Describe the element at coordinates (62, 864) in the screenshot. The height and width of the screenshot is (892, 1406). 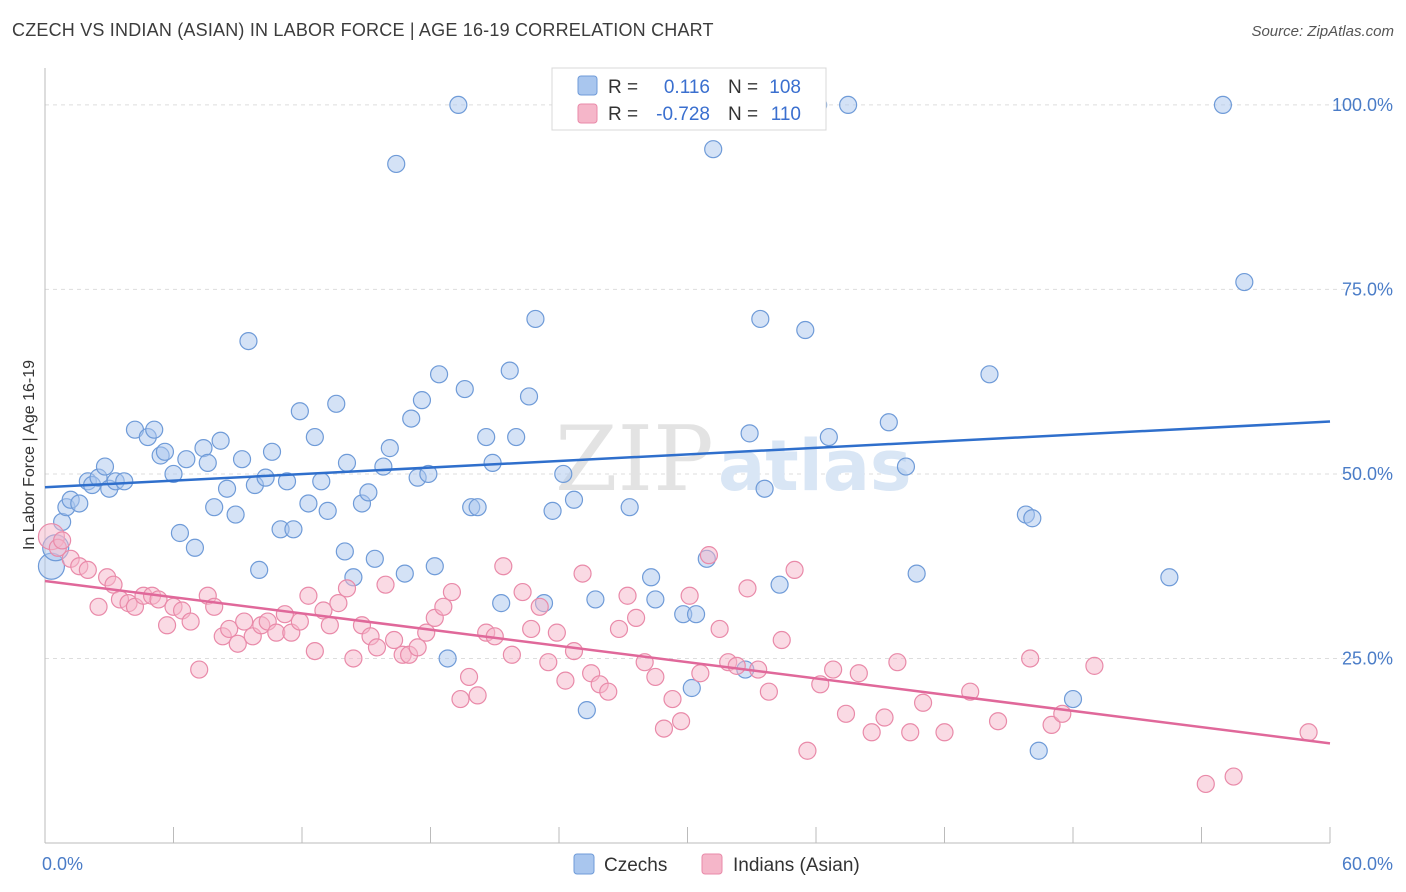
I see `x-tick-label-min: 0.0%` at that location.